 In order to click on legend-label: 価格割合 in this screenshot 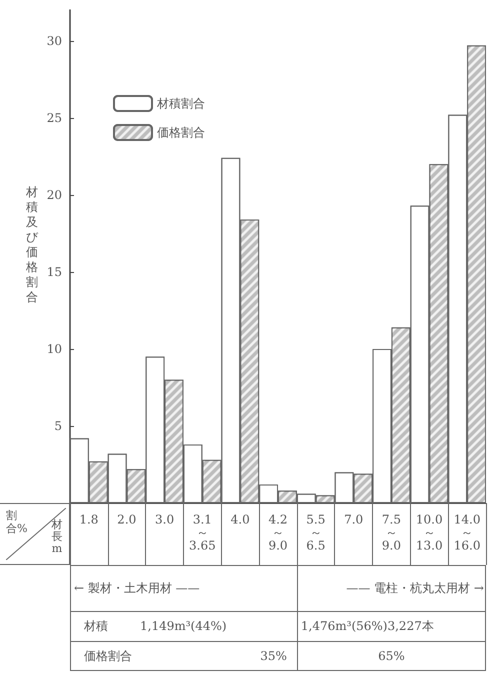, I will do `click(181, 133)`.